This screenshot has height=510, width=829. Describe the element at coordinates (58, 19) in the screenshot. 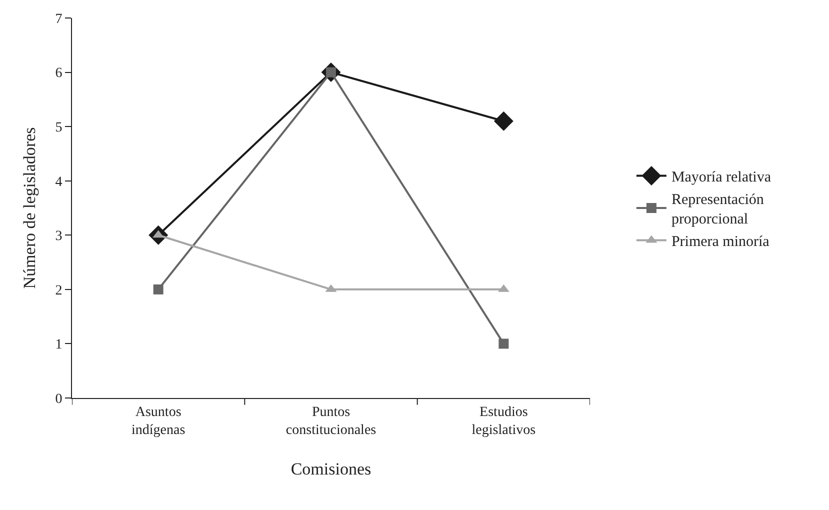

I see `y-tick-label: 7` at that location.